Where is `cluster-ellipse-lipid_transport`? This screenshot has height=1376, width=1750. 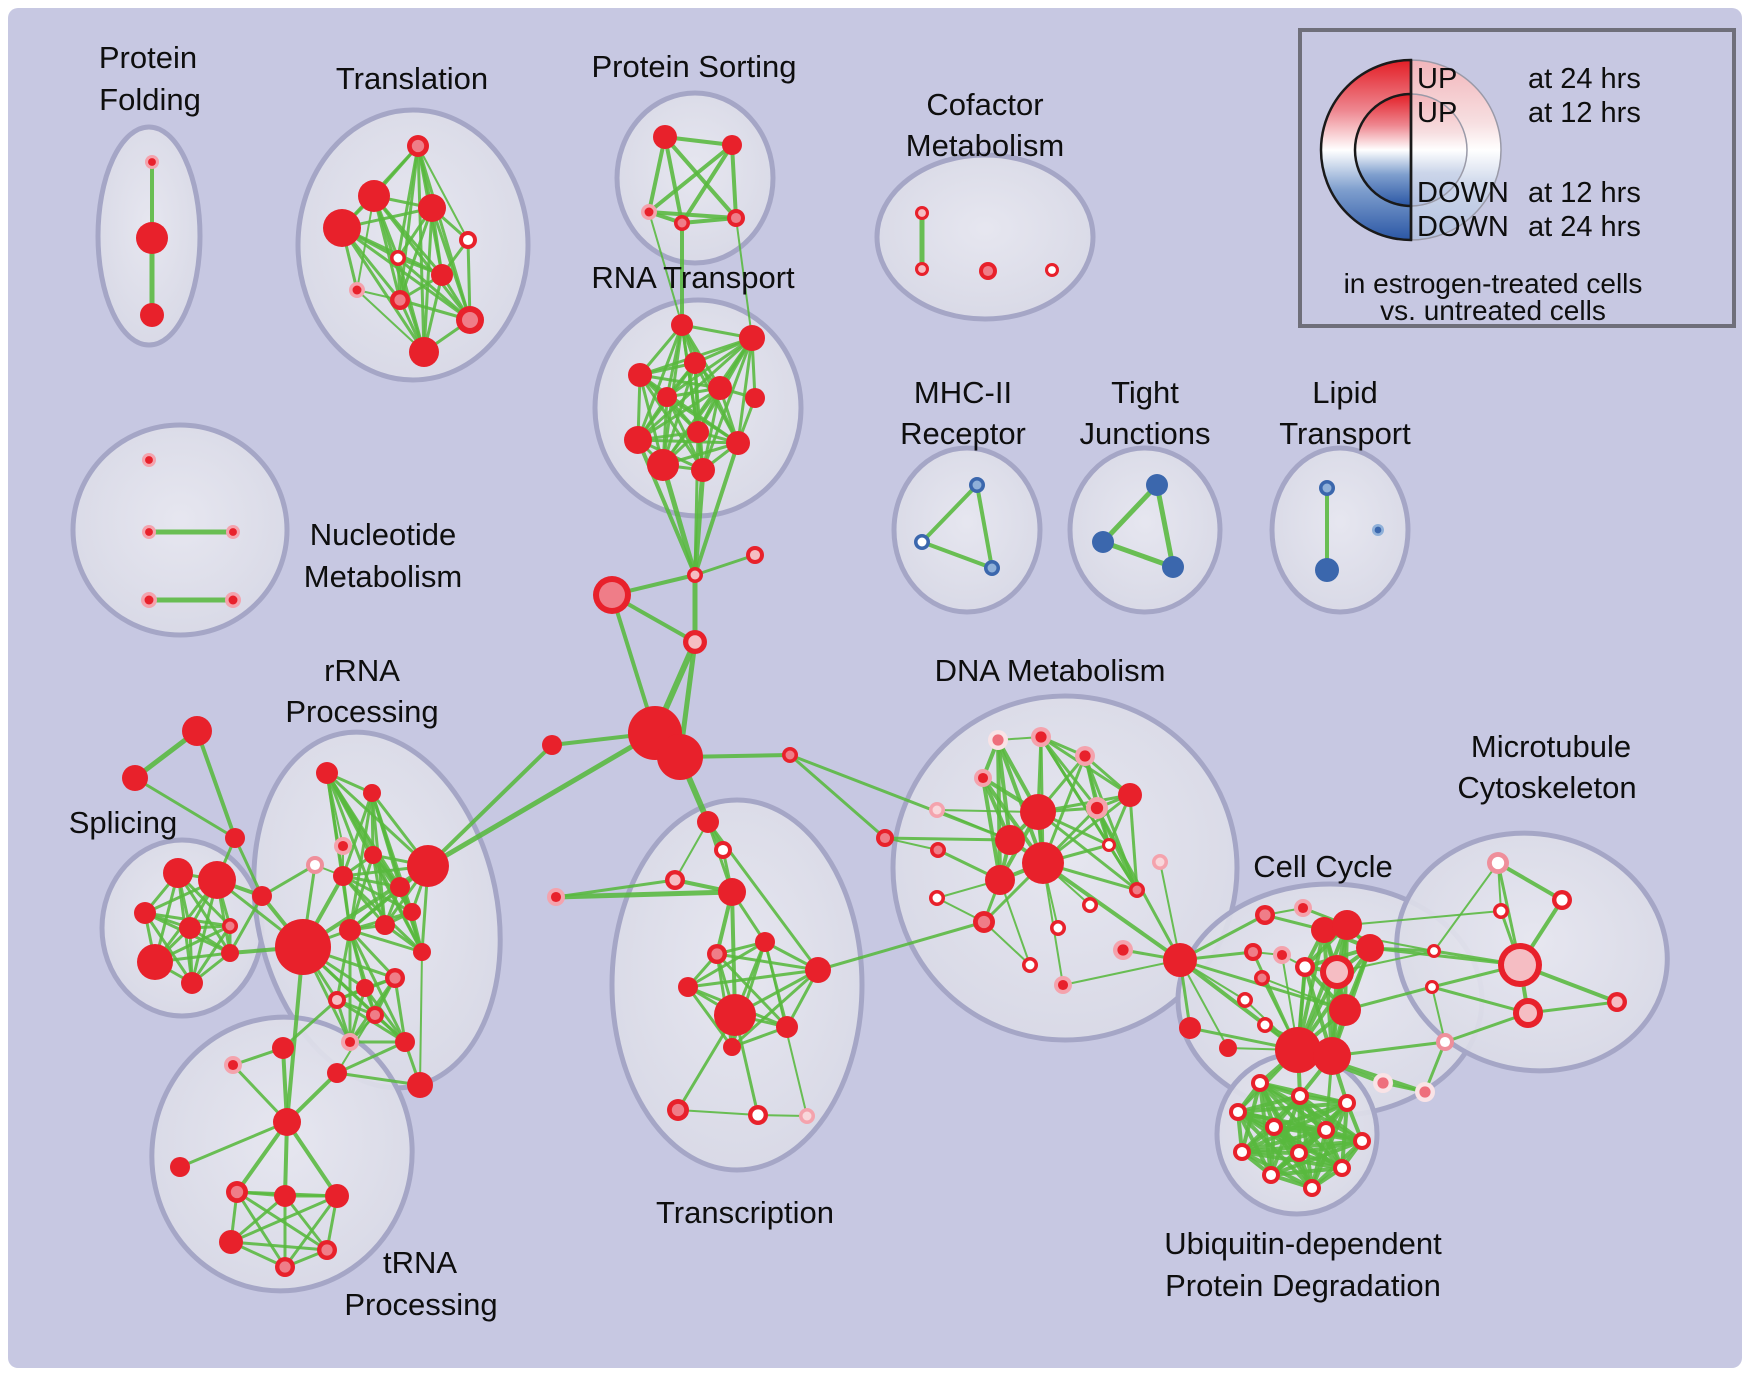
cluster-ellipse-lipid_transport is located at coordinates (1340, 530).